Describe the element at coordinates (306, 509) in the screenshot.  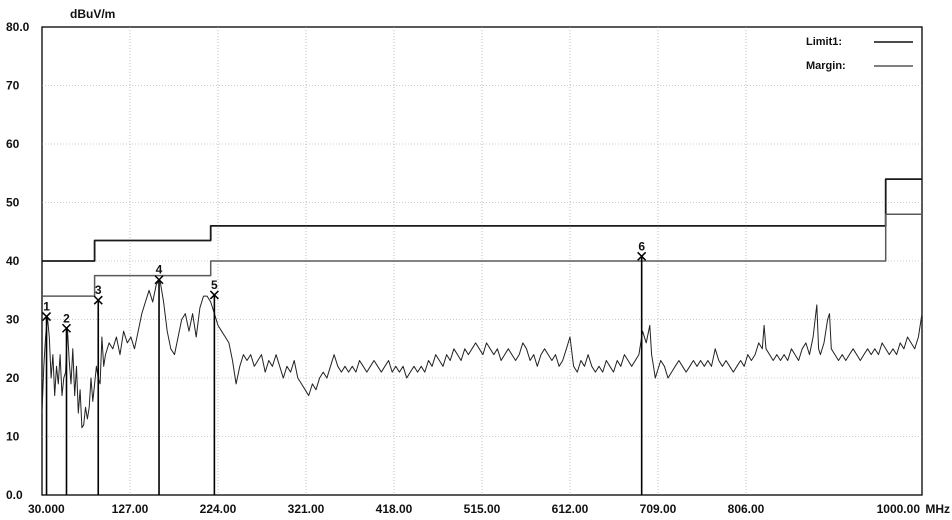
I see `x-tick-label: 321.00` at that location.